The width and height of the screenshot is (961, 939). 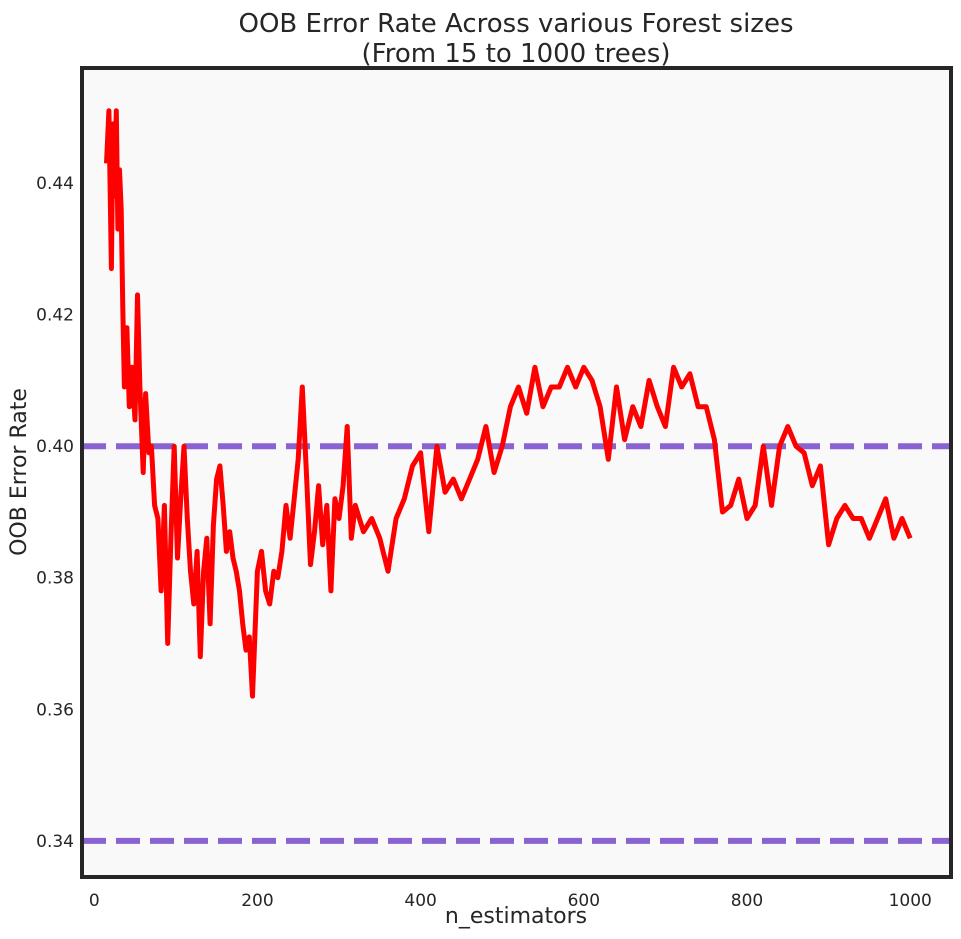 What do you see at coordinates (55, 513) in the screenshot?
I see `y-axis-ticks: 0.34 0.36 0.38 0.40 0.42 0.44` at bounding box center [55, 513].